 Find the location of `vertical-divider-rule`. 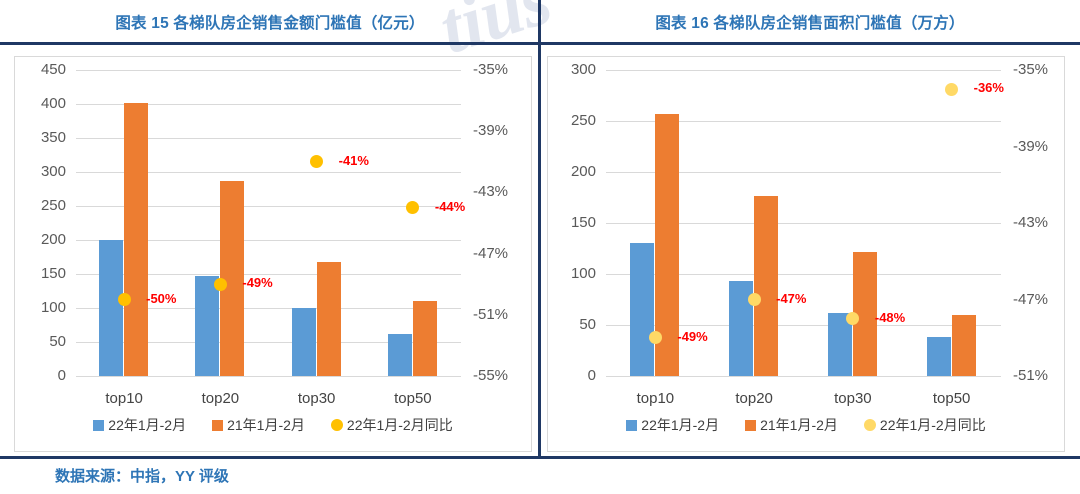

vertical-divider-rule is located at coordinates (539, 229).